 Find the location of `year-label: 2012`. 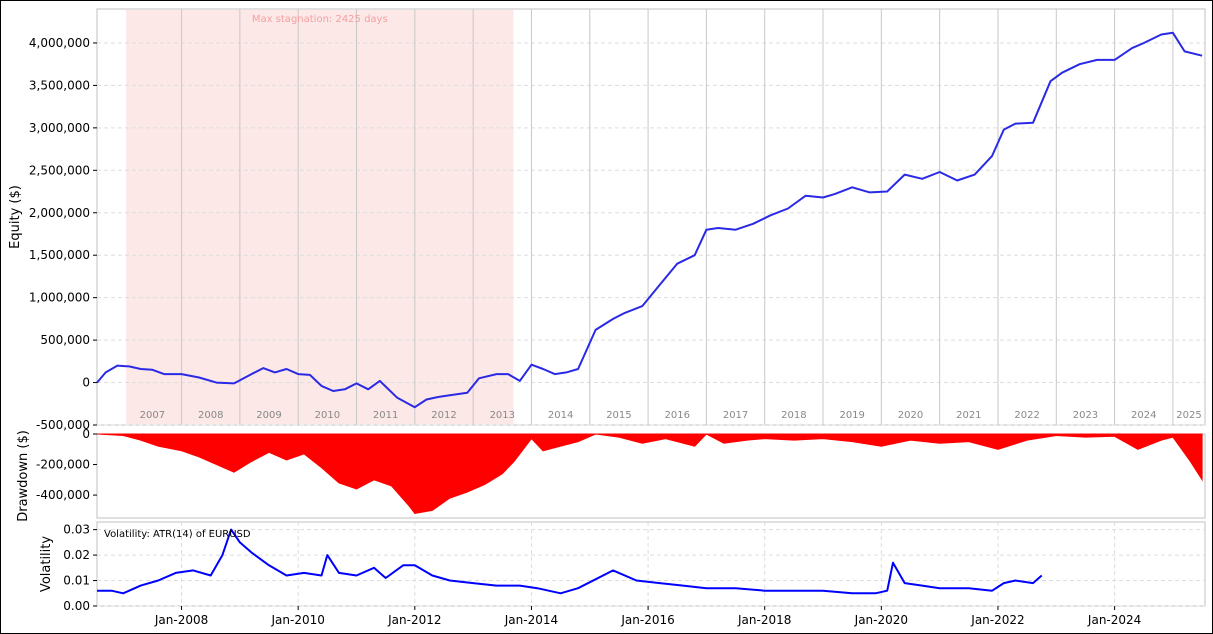

year-label: 2012 is located at coordinates (443, 415).